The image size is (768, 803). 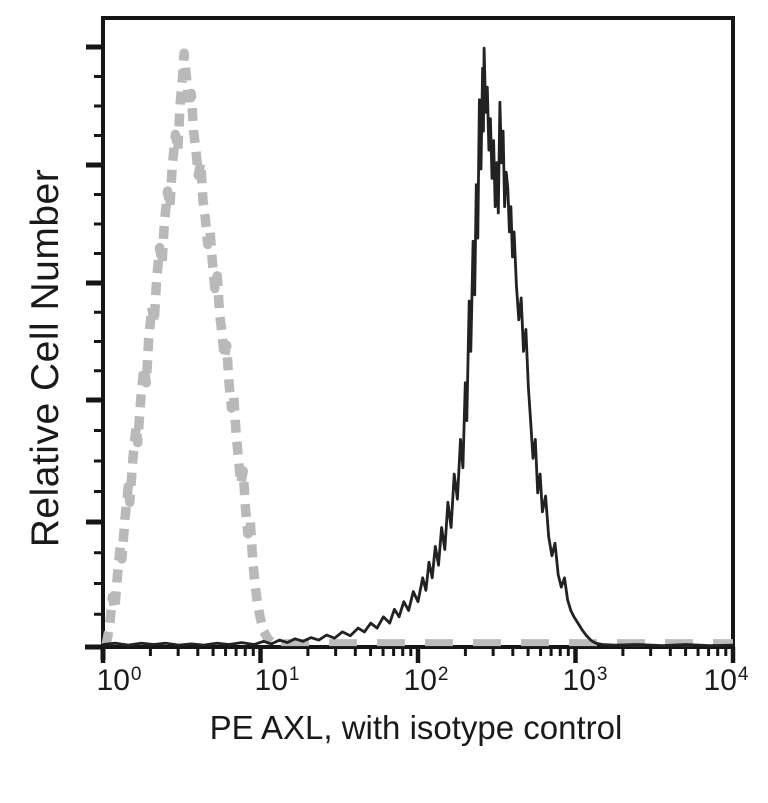 I want to click on tick-exponent: 2, so click(x=443, y=674).